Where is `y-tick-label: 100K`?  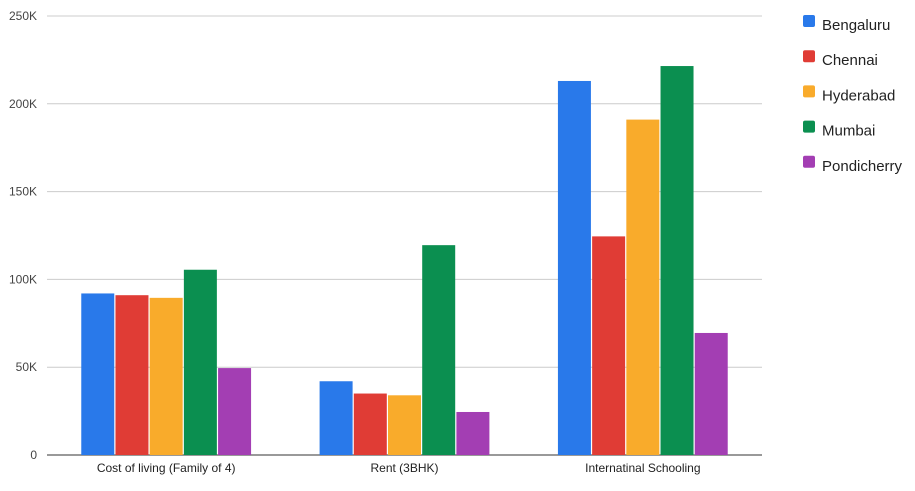
y-tick-label: 100K is located at coordinates (23, 279).